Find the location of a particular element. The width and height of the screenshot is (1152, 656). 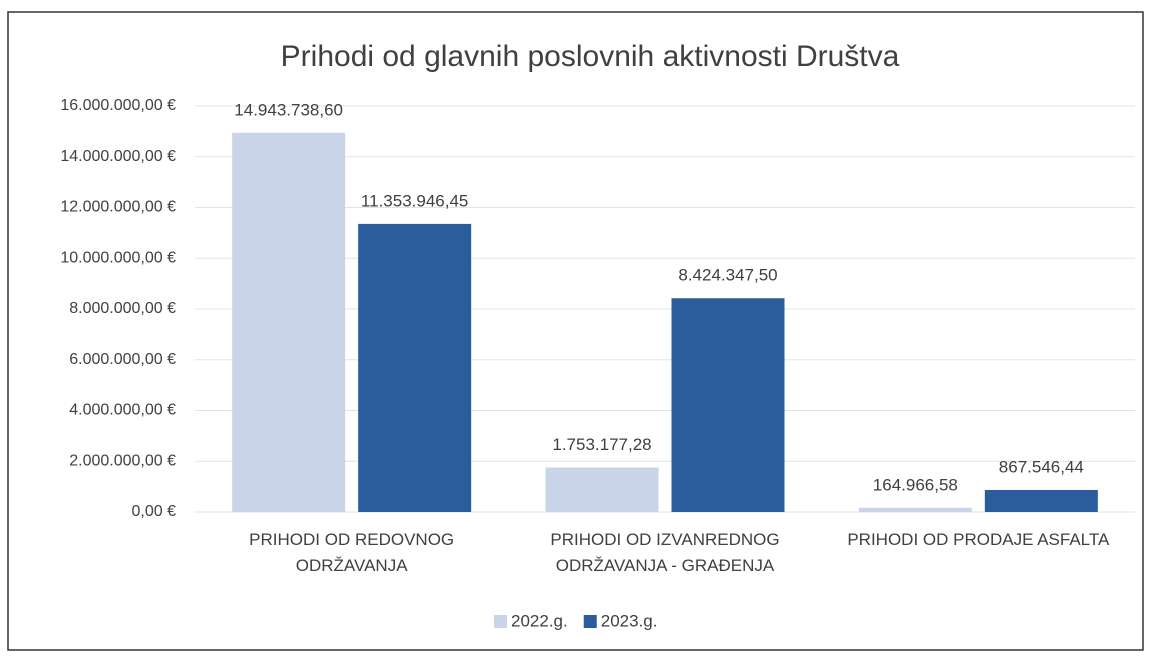

value-label: 1.753.177,28 is located at coordinates (601, 444).